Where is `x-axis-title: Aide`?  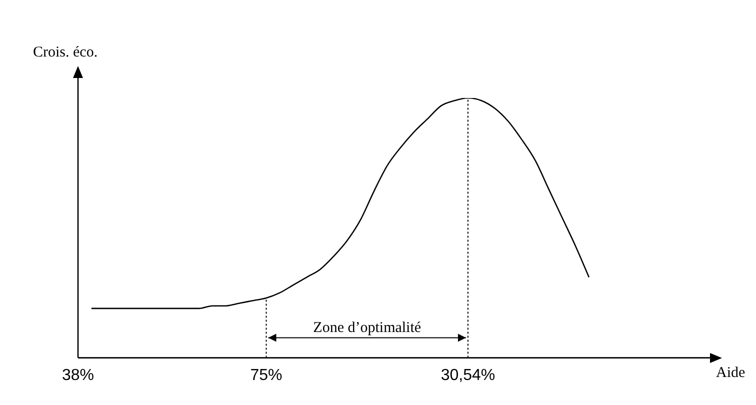 x-axis-title: Aide is located at coordinates (731, 373).